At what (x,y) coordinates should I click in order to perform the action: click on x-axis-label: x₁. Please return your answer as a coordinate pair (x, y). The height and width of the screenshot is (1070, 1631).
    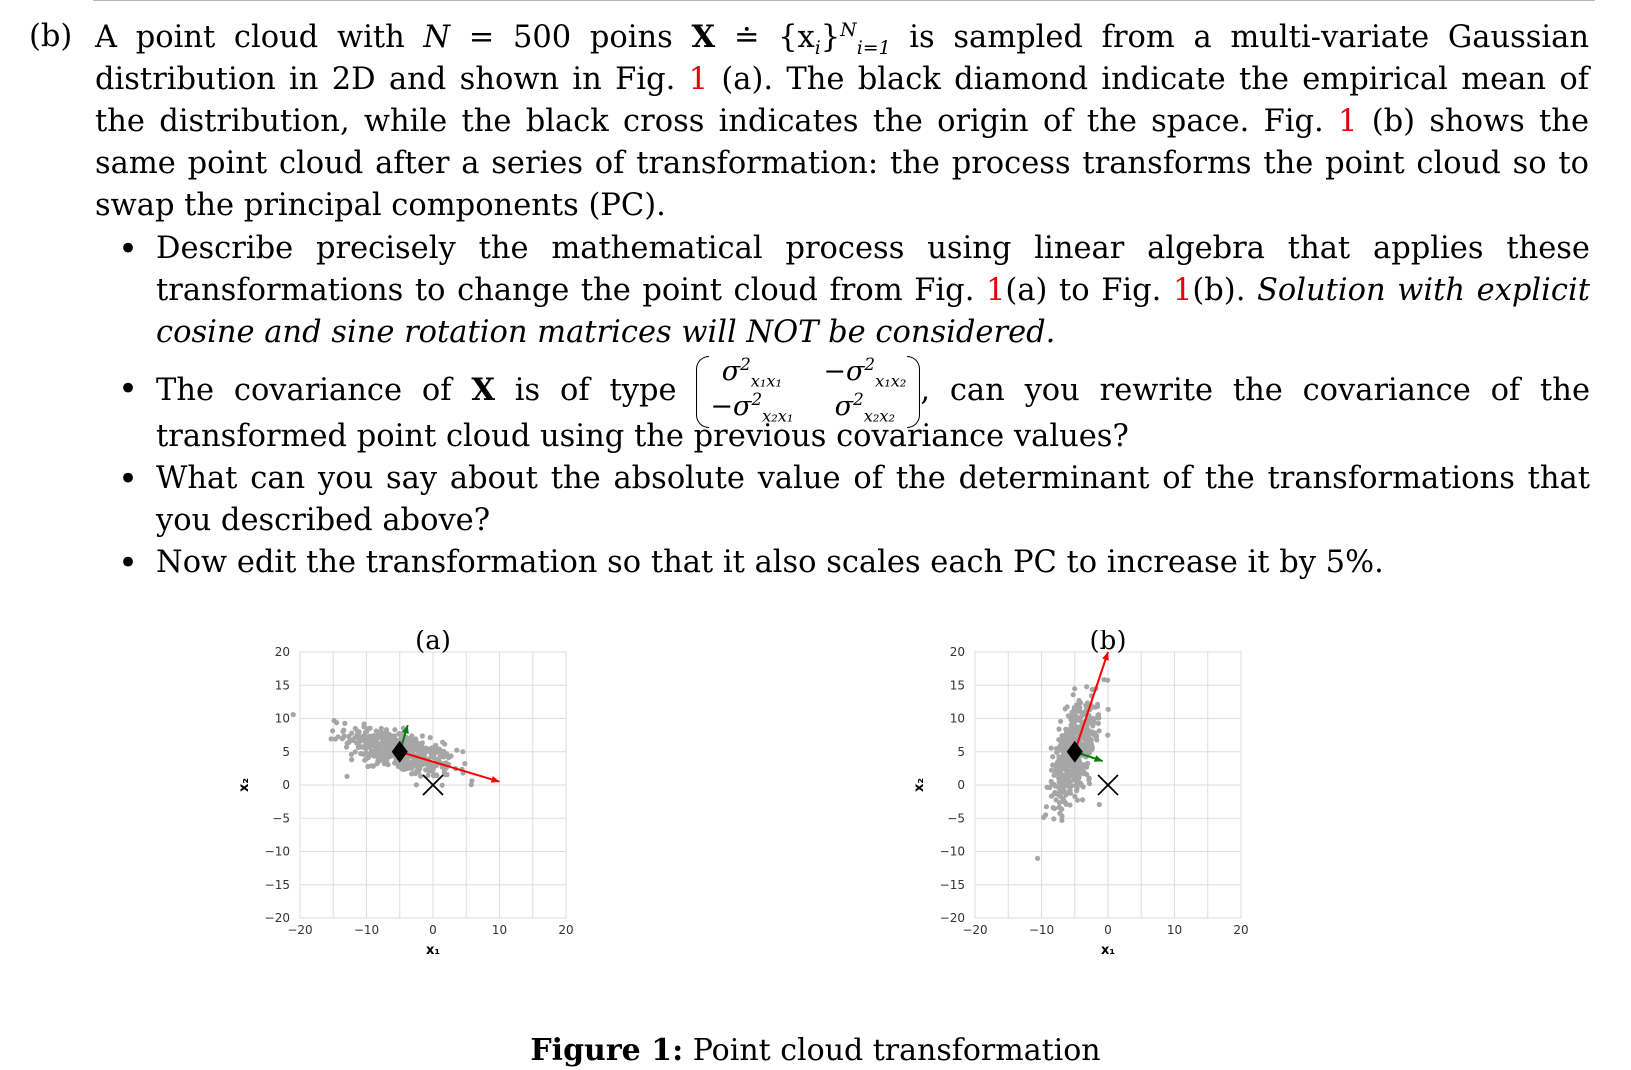
    Looking at the image, I should click on (1108, 950).